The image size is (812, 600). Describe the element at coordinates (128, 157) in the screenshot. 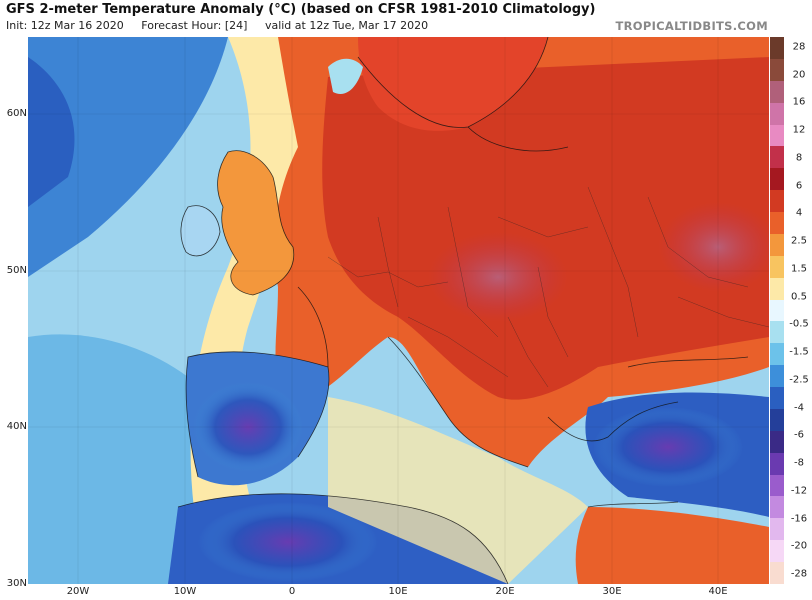

I see `atlantic-cold-west` at that location.